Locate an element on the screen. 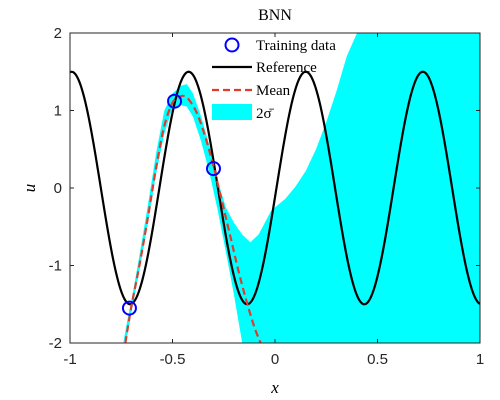 The width and height of the screenshot is (500, 400). x-axis-label: x is located at coordinates (274, 387).